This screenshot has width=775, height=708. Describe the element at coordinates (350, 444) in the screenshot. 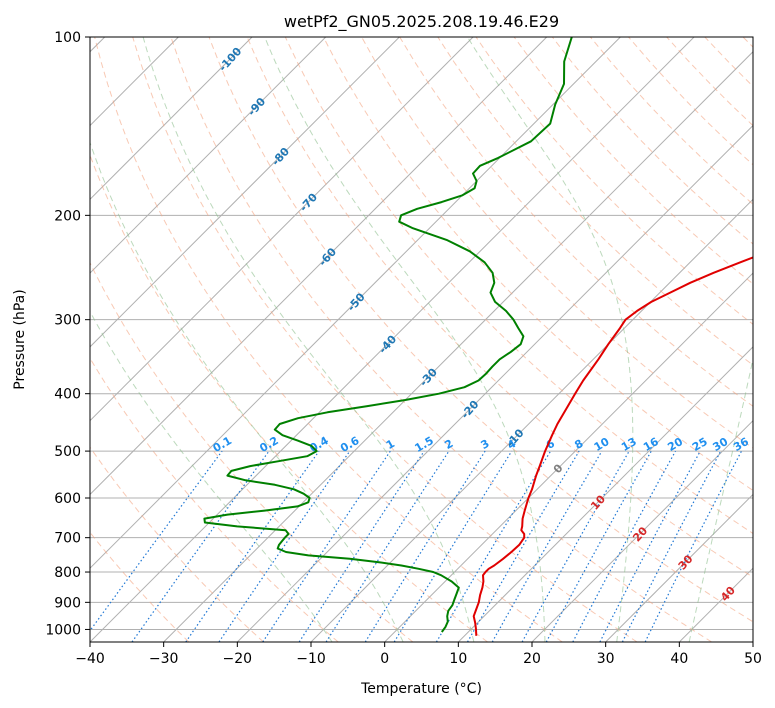

I see `mixing-ratio-label: 0.6` at that location.